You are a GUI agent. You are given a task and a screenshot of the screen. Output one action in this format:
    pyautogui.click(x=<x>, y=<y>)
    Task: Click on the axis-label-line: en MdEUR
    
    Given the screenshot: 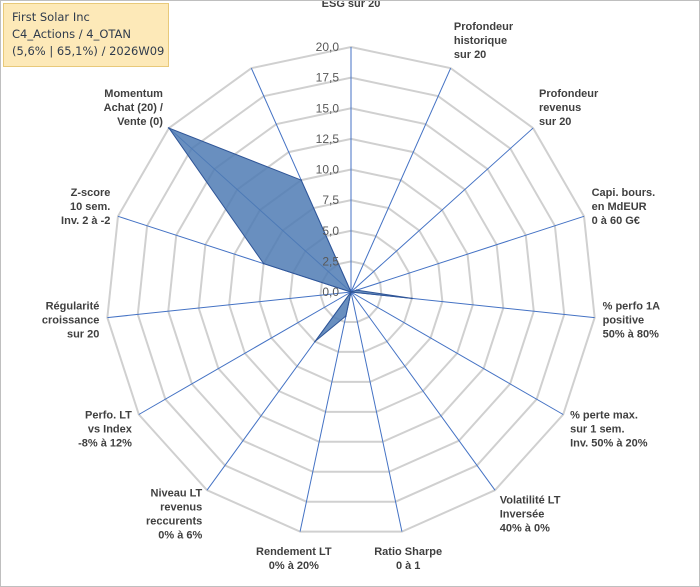 What is the action you would take?
    pyautogui.click(x=619, y=207)
    